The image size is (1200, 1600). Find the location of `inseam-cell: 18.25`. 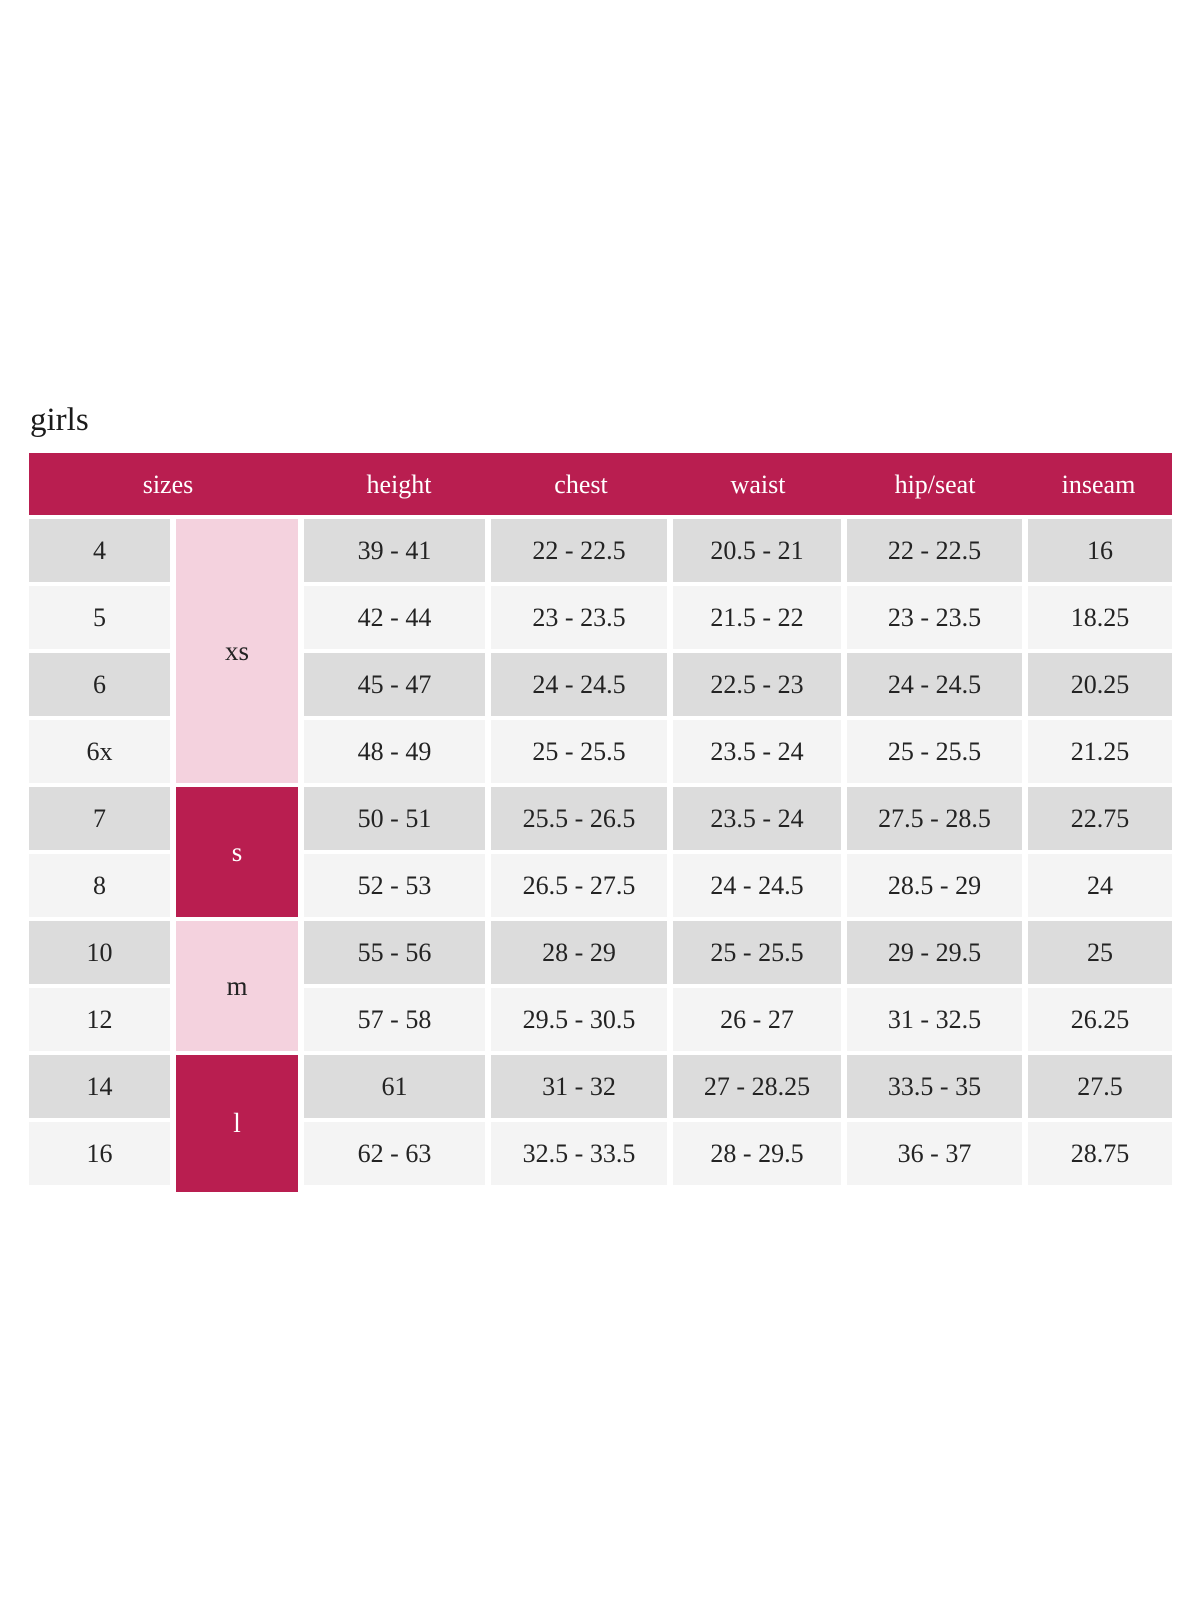

inseam-cell: 18.25 is located at coordinates (1100, 617).